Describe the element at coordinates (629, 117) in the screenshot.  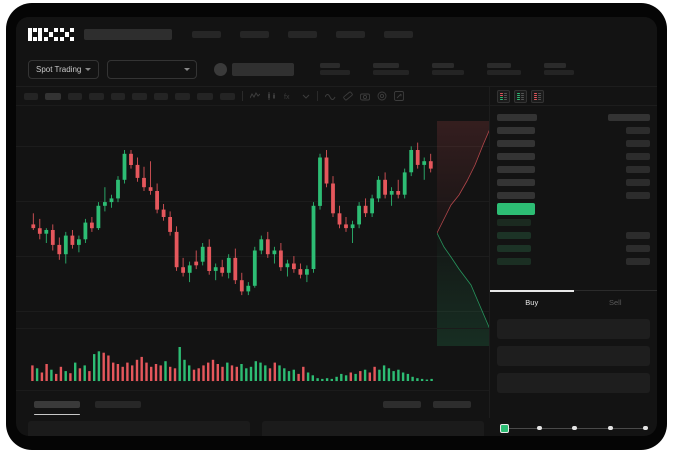
I see `orderbook-size-header` at that location.